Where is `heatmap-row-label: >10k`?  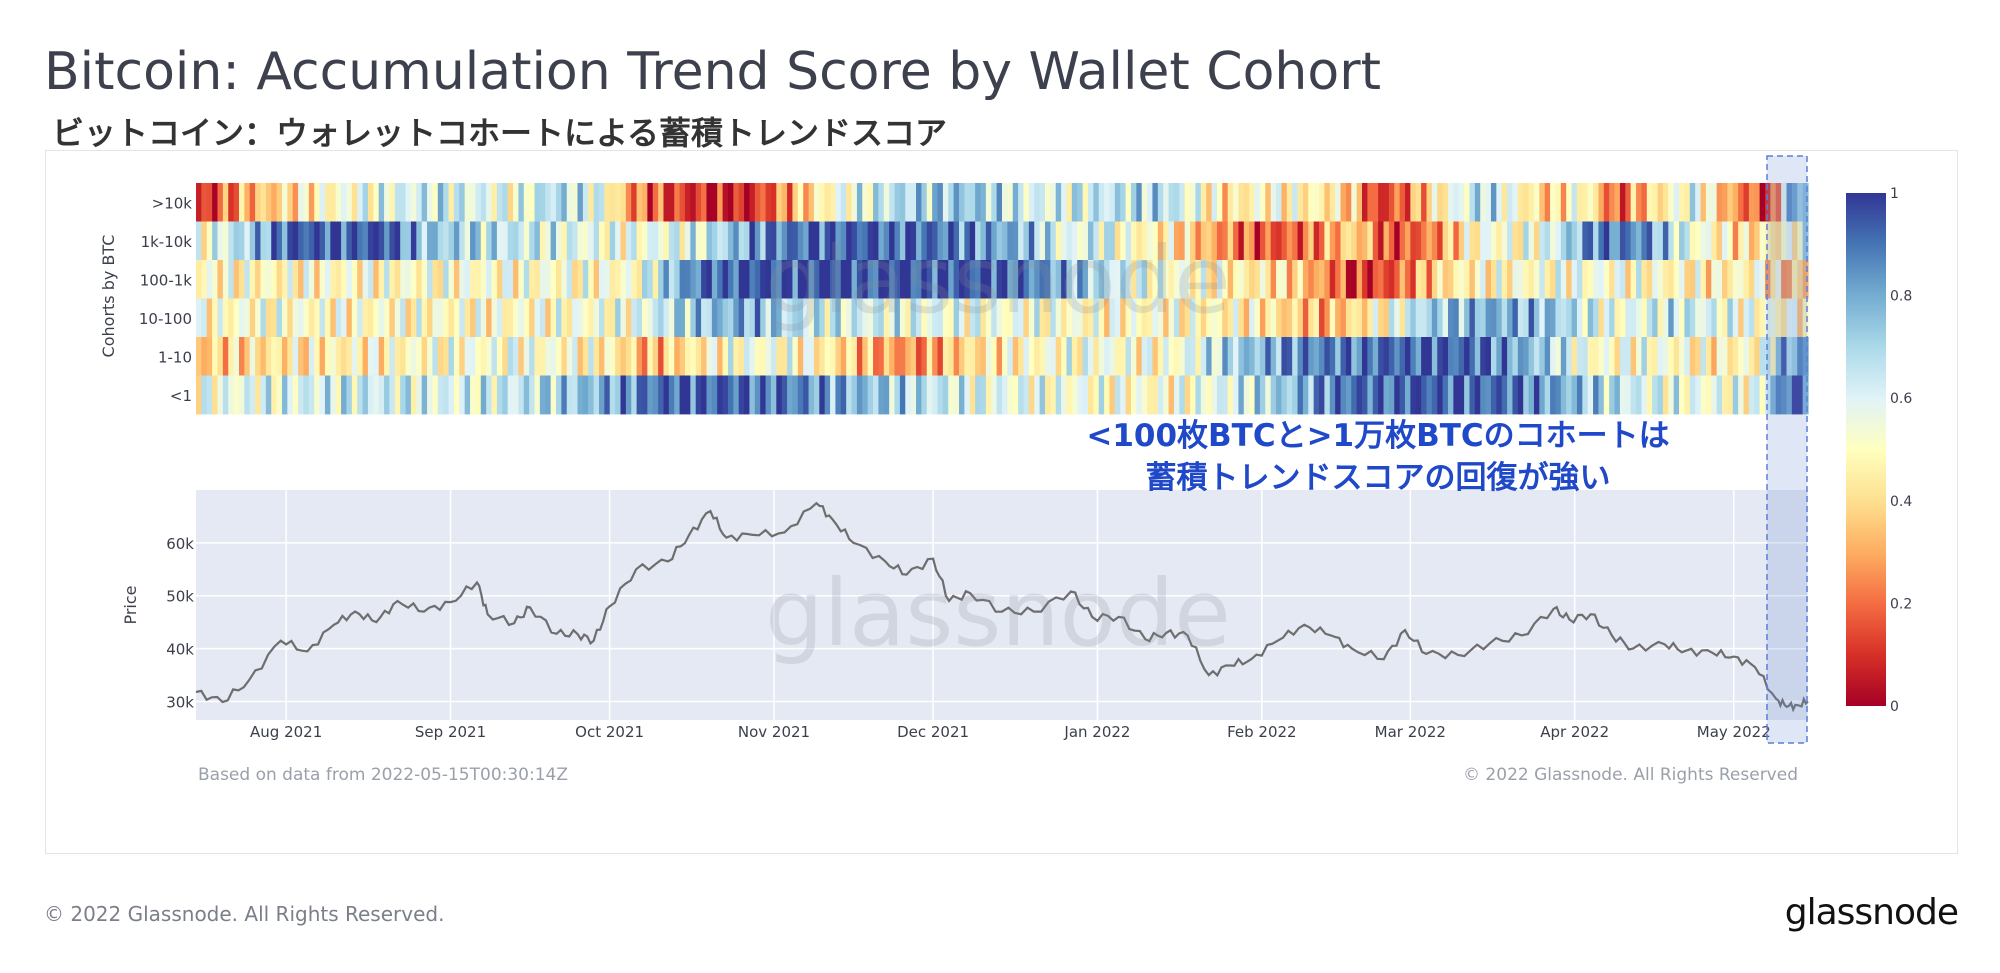
heatmap-row-label: >10k is located at coordinates (172, 203).